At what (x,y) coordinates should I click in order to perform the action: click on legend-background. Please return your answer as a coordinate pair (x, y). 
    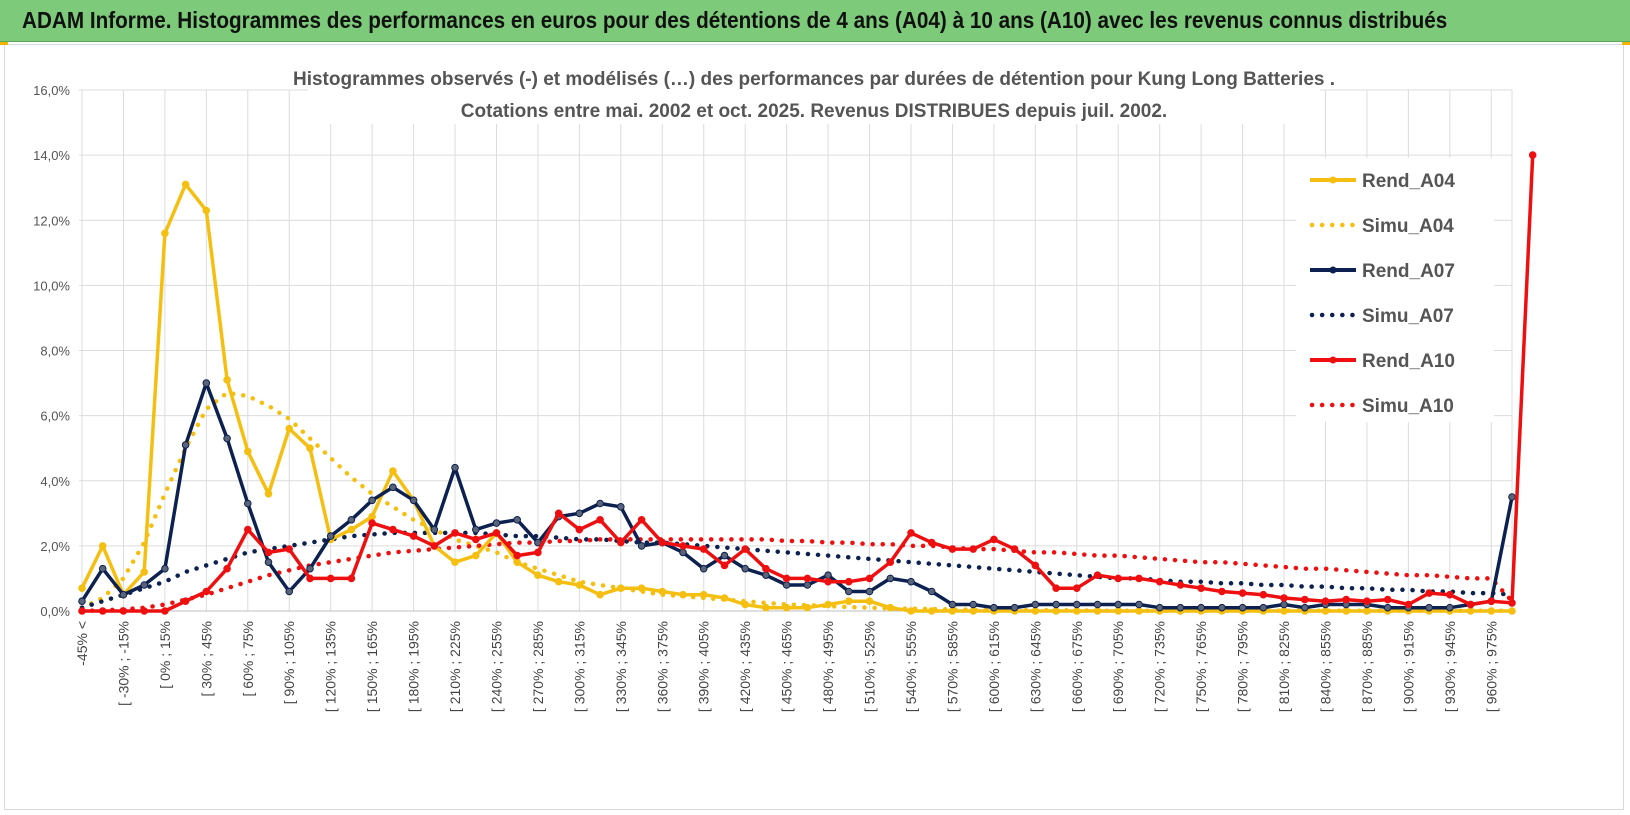
    Looking at the image, I should click on (1395, 290).